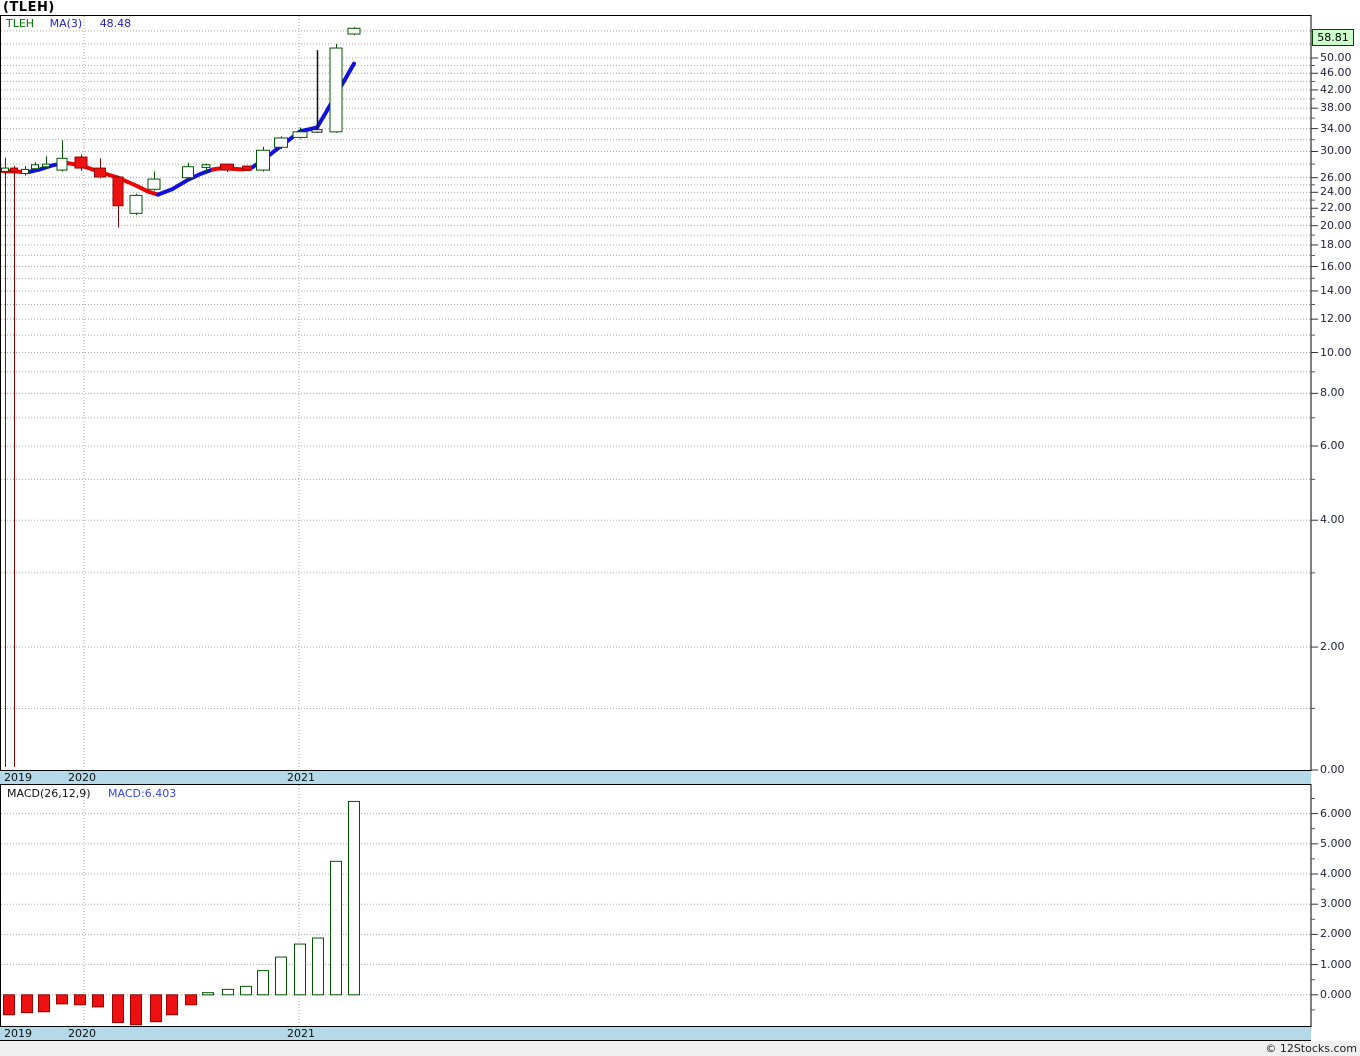 The width and height of the screenshot is (1360, 1056). Describe the element at coordinates (1336, 873) in the screenshot. I see `axis-label: 4.000` at that location.